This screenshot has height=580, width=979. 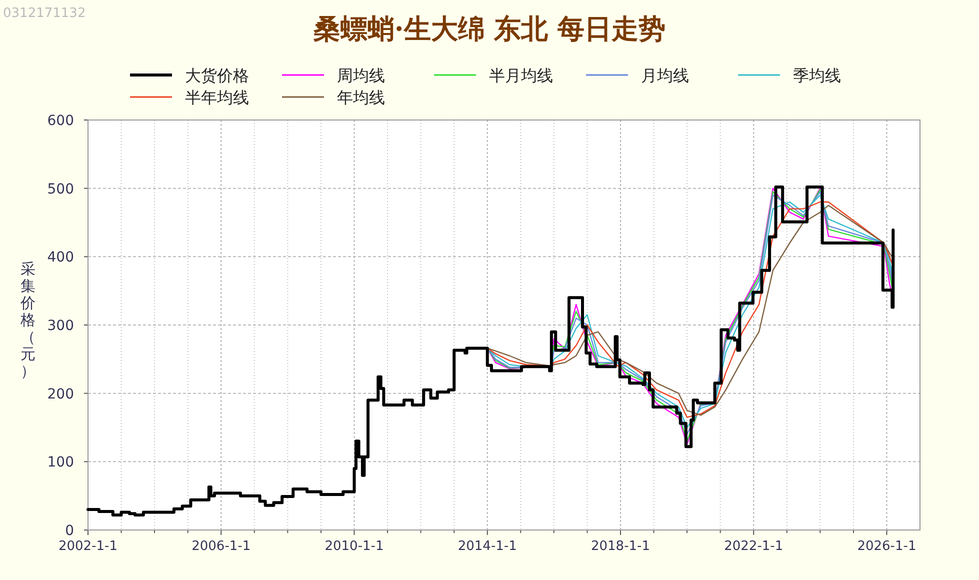 I want to click on y-tick-label: 600, so click(x=60, y=121).